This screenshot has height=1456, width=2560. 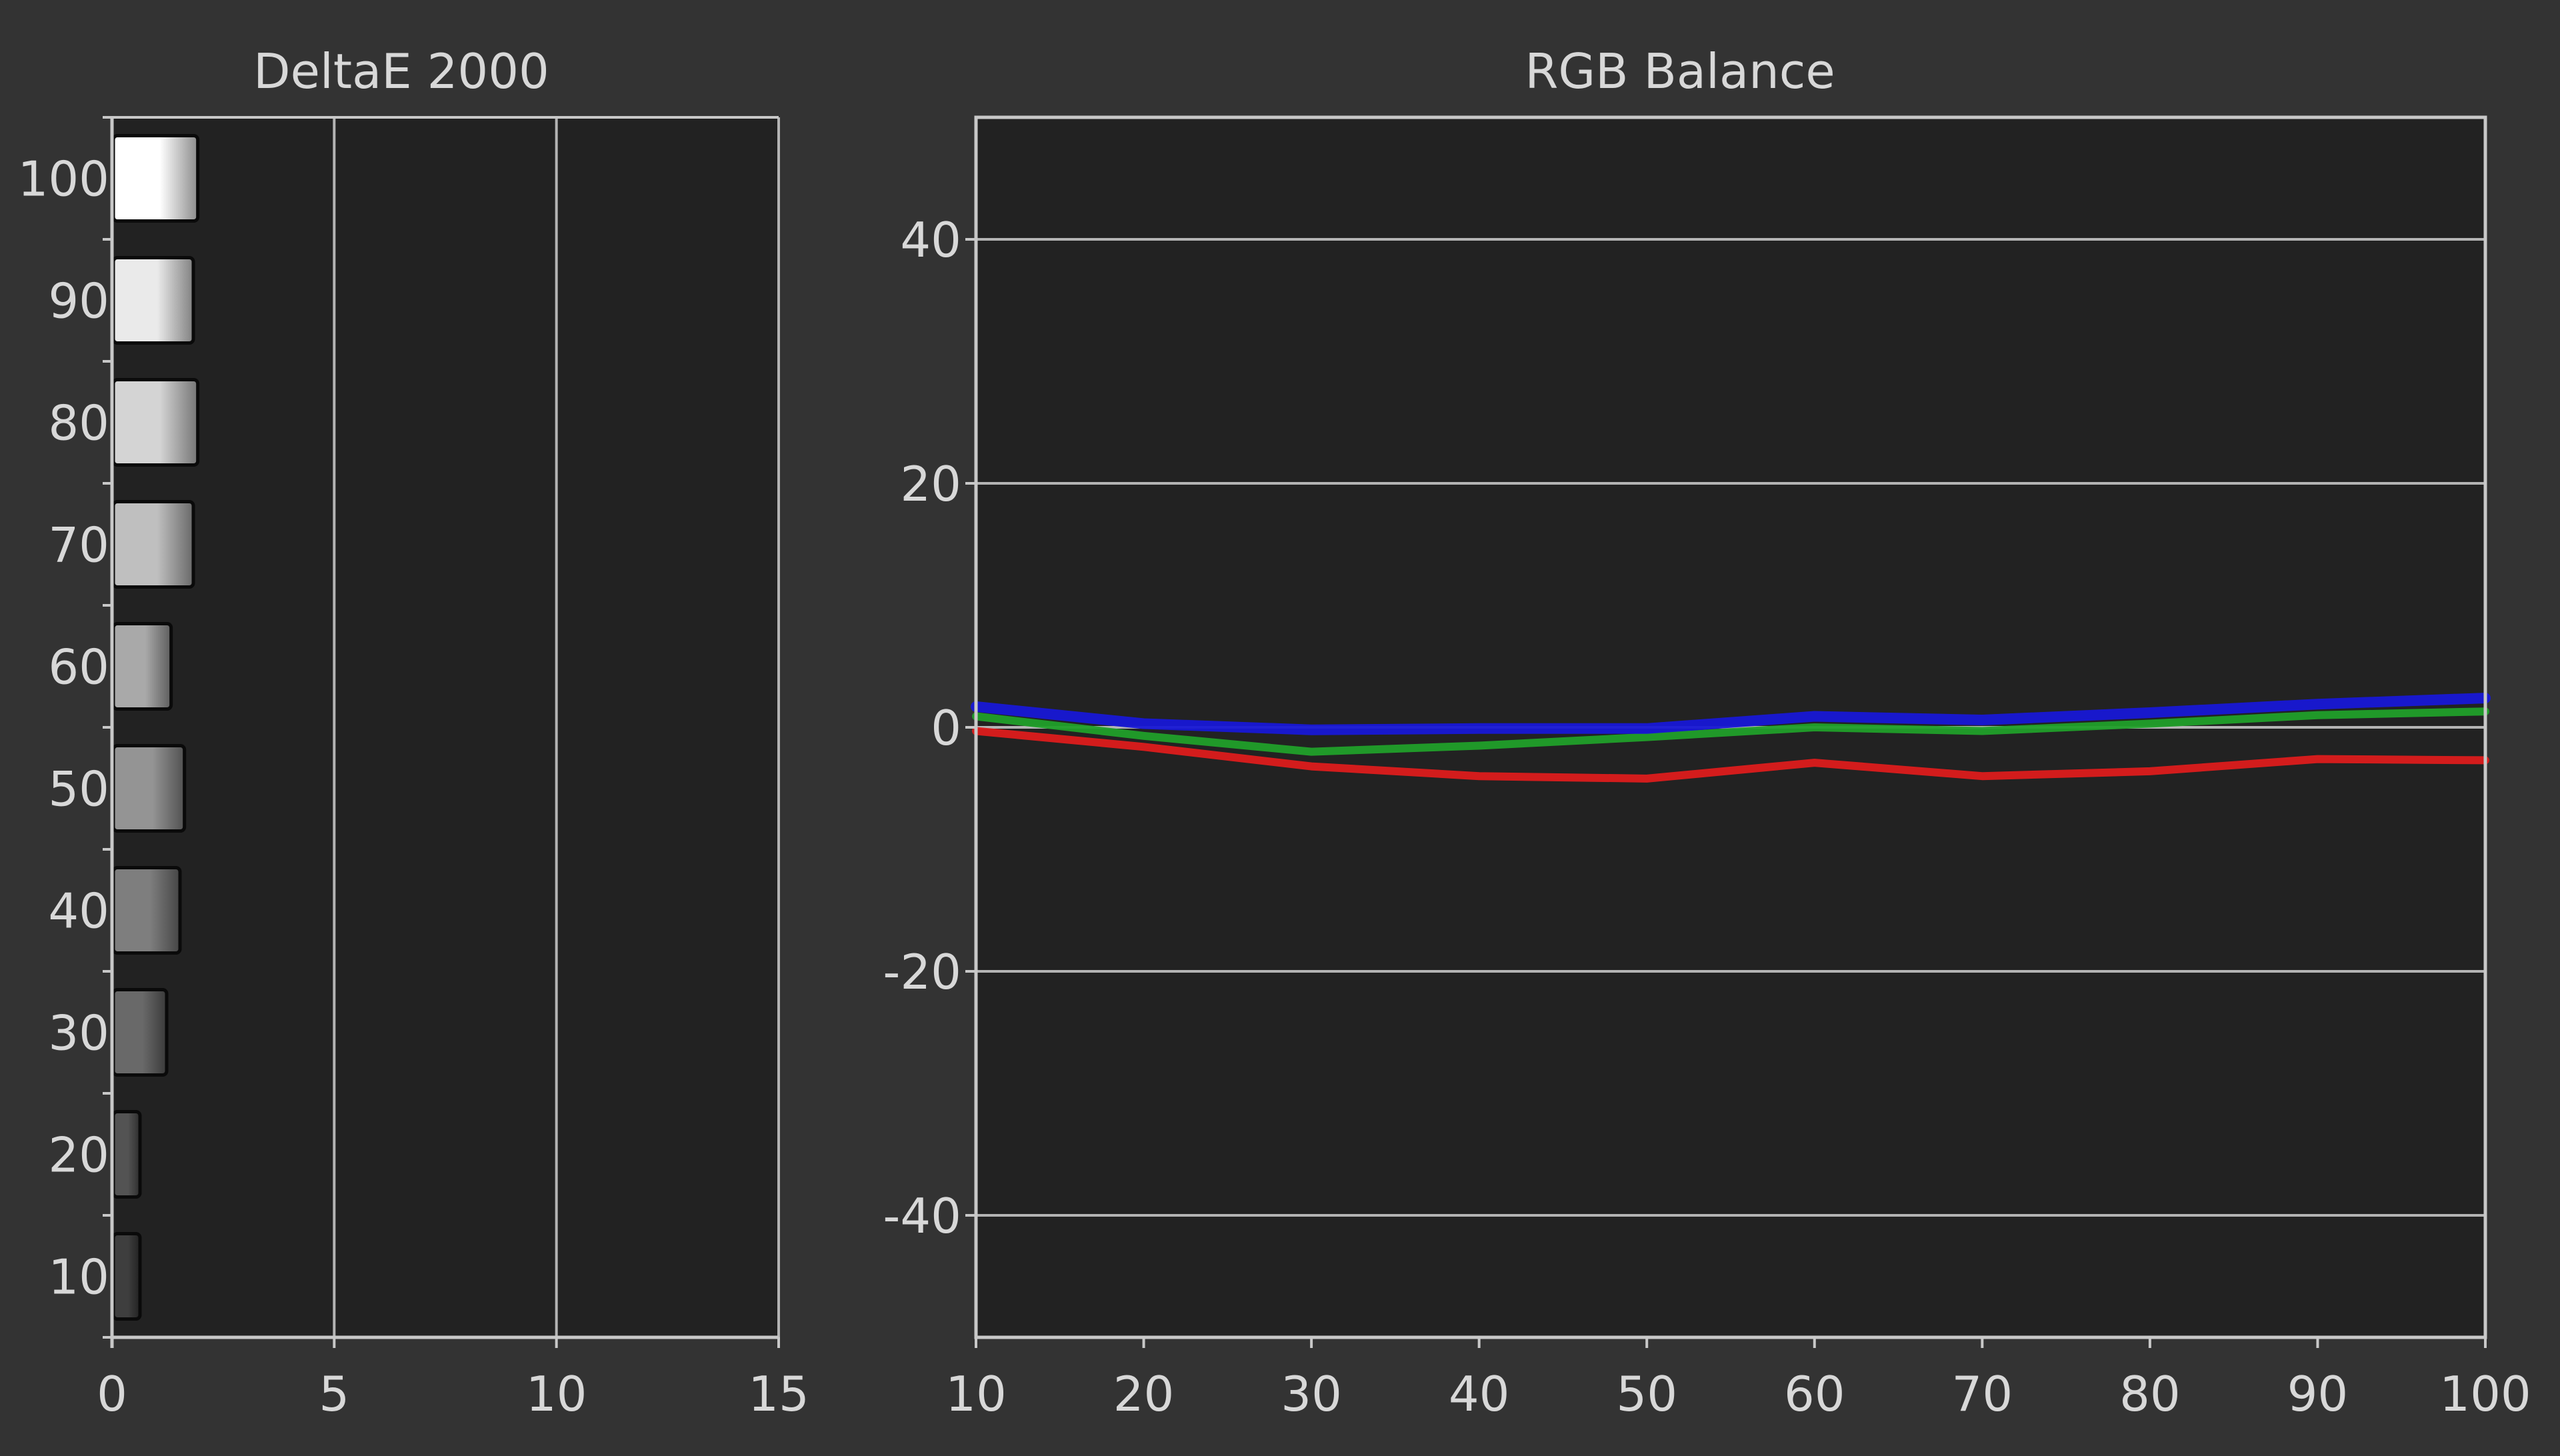 What do you see at coordinates (1646, 1394) in the screenshot?
I see `rgb-x-tick-label: 50` at bounding box center [1646, 1394].